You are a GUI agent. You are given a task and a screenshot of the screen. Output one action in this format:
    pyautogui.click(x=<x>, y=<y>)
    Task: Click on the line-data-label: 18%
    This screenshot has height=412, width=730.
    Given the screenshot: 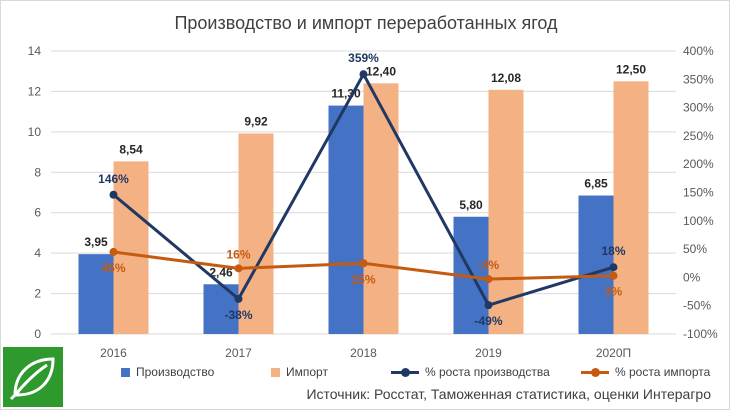 What is the action you would take?
    pyautogui.click(x=613, y=251)
    